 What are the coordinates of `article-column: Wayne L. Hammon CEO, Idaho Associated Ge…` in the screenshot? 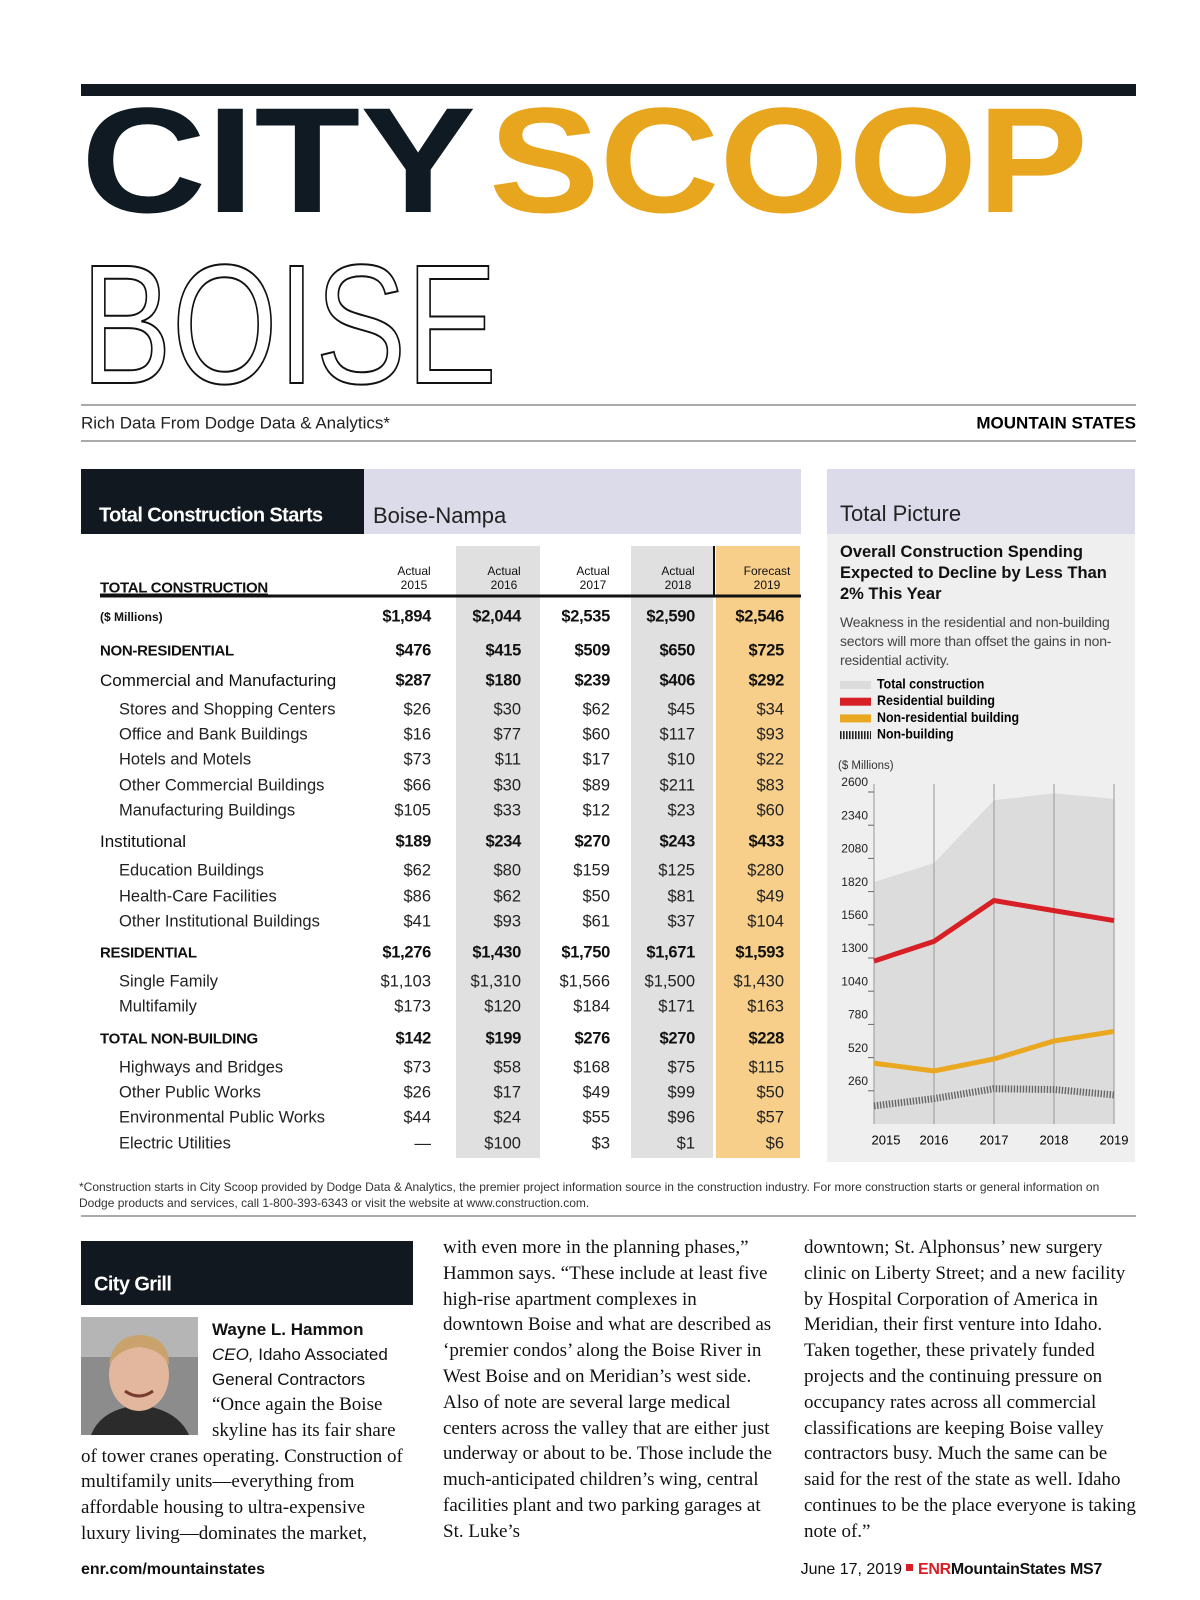 It's located at (247, 1432).